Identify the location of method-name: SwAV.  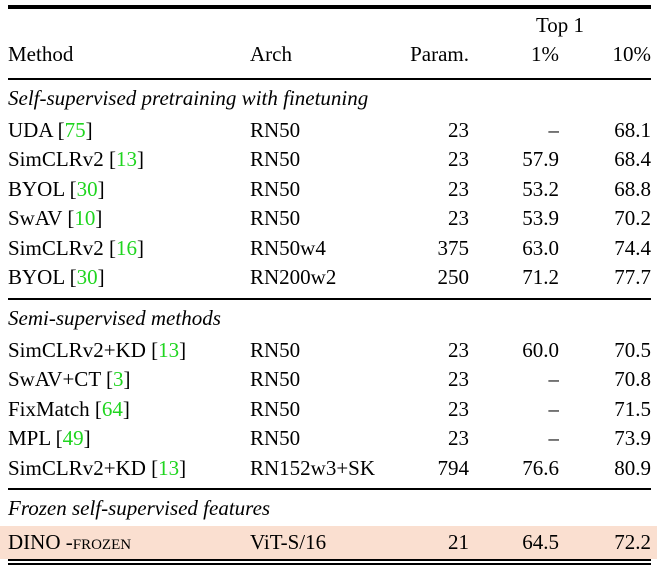
(35, 218).